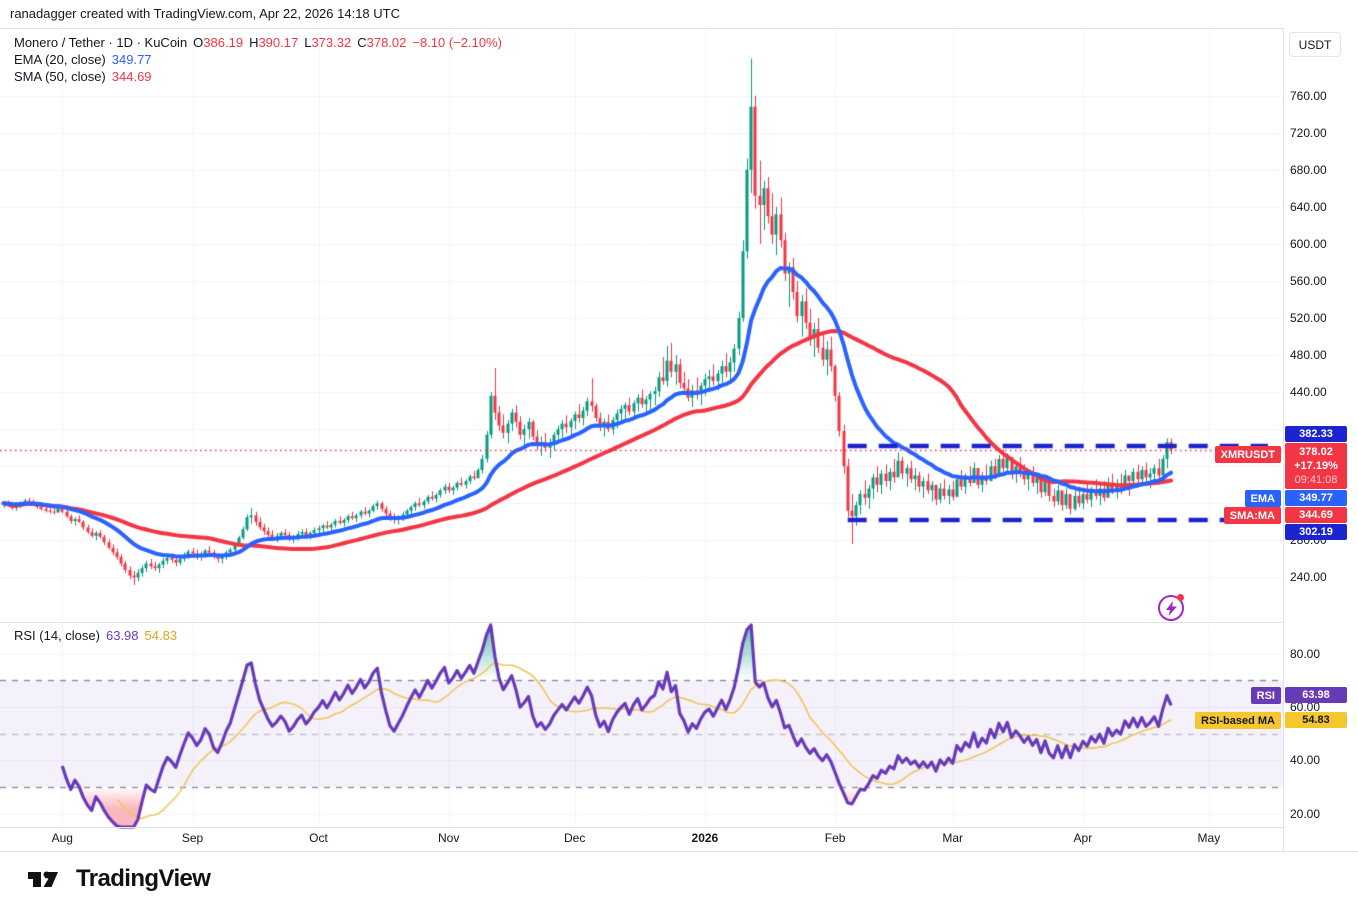  I want to click on ohlc-low: L373.32, so click(328, 42).